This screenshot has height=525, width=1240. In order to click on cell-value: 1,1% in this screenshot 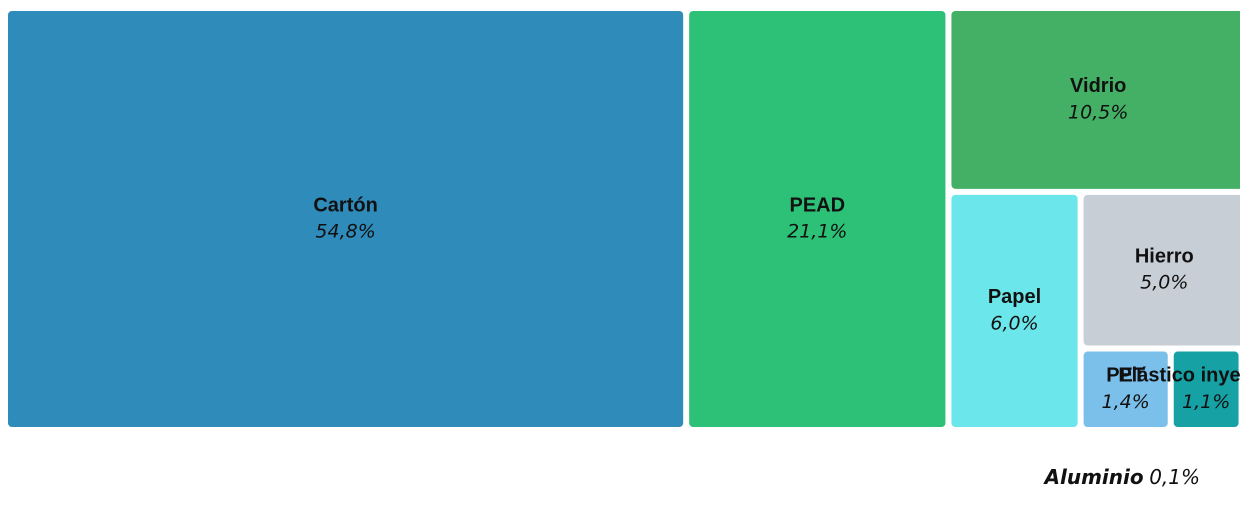, I will do `click(1206, 402)`.